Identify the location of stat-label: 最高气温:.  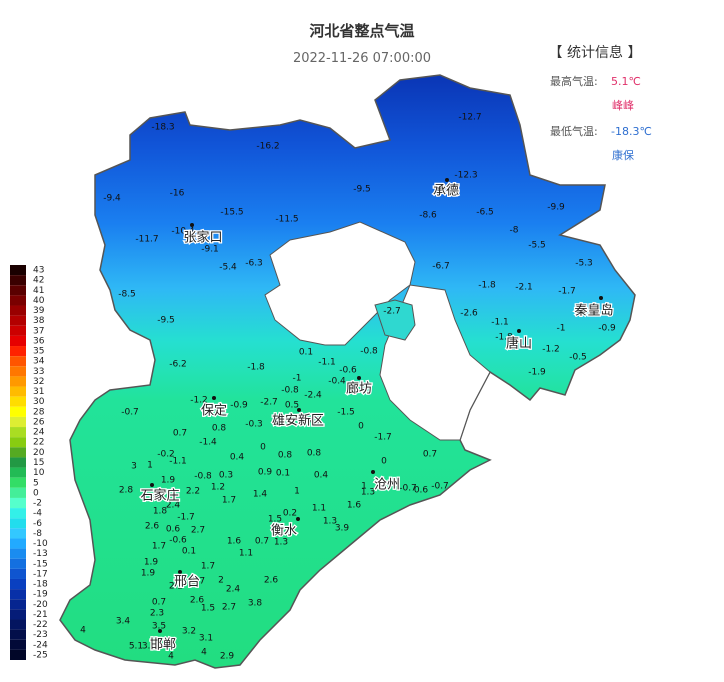
(574, 81).